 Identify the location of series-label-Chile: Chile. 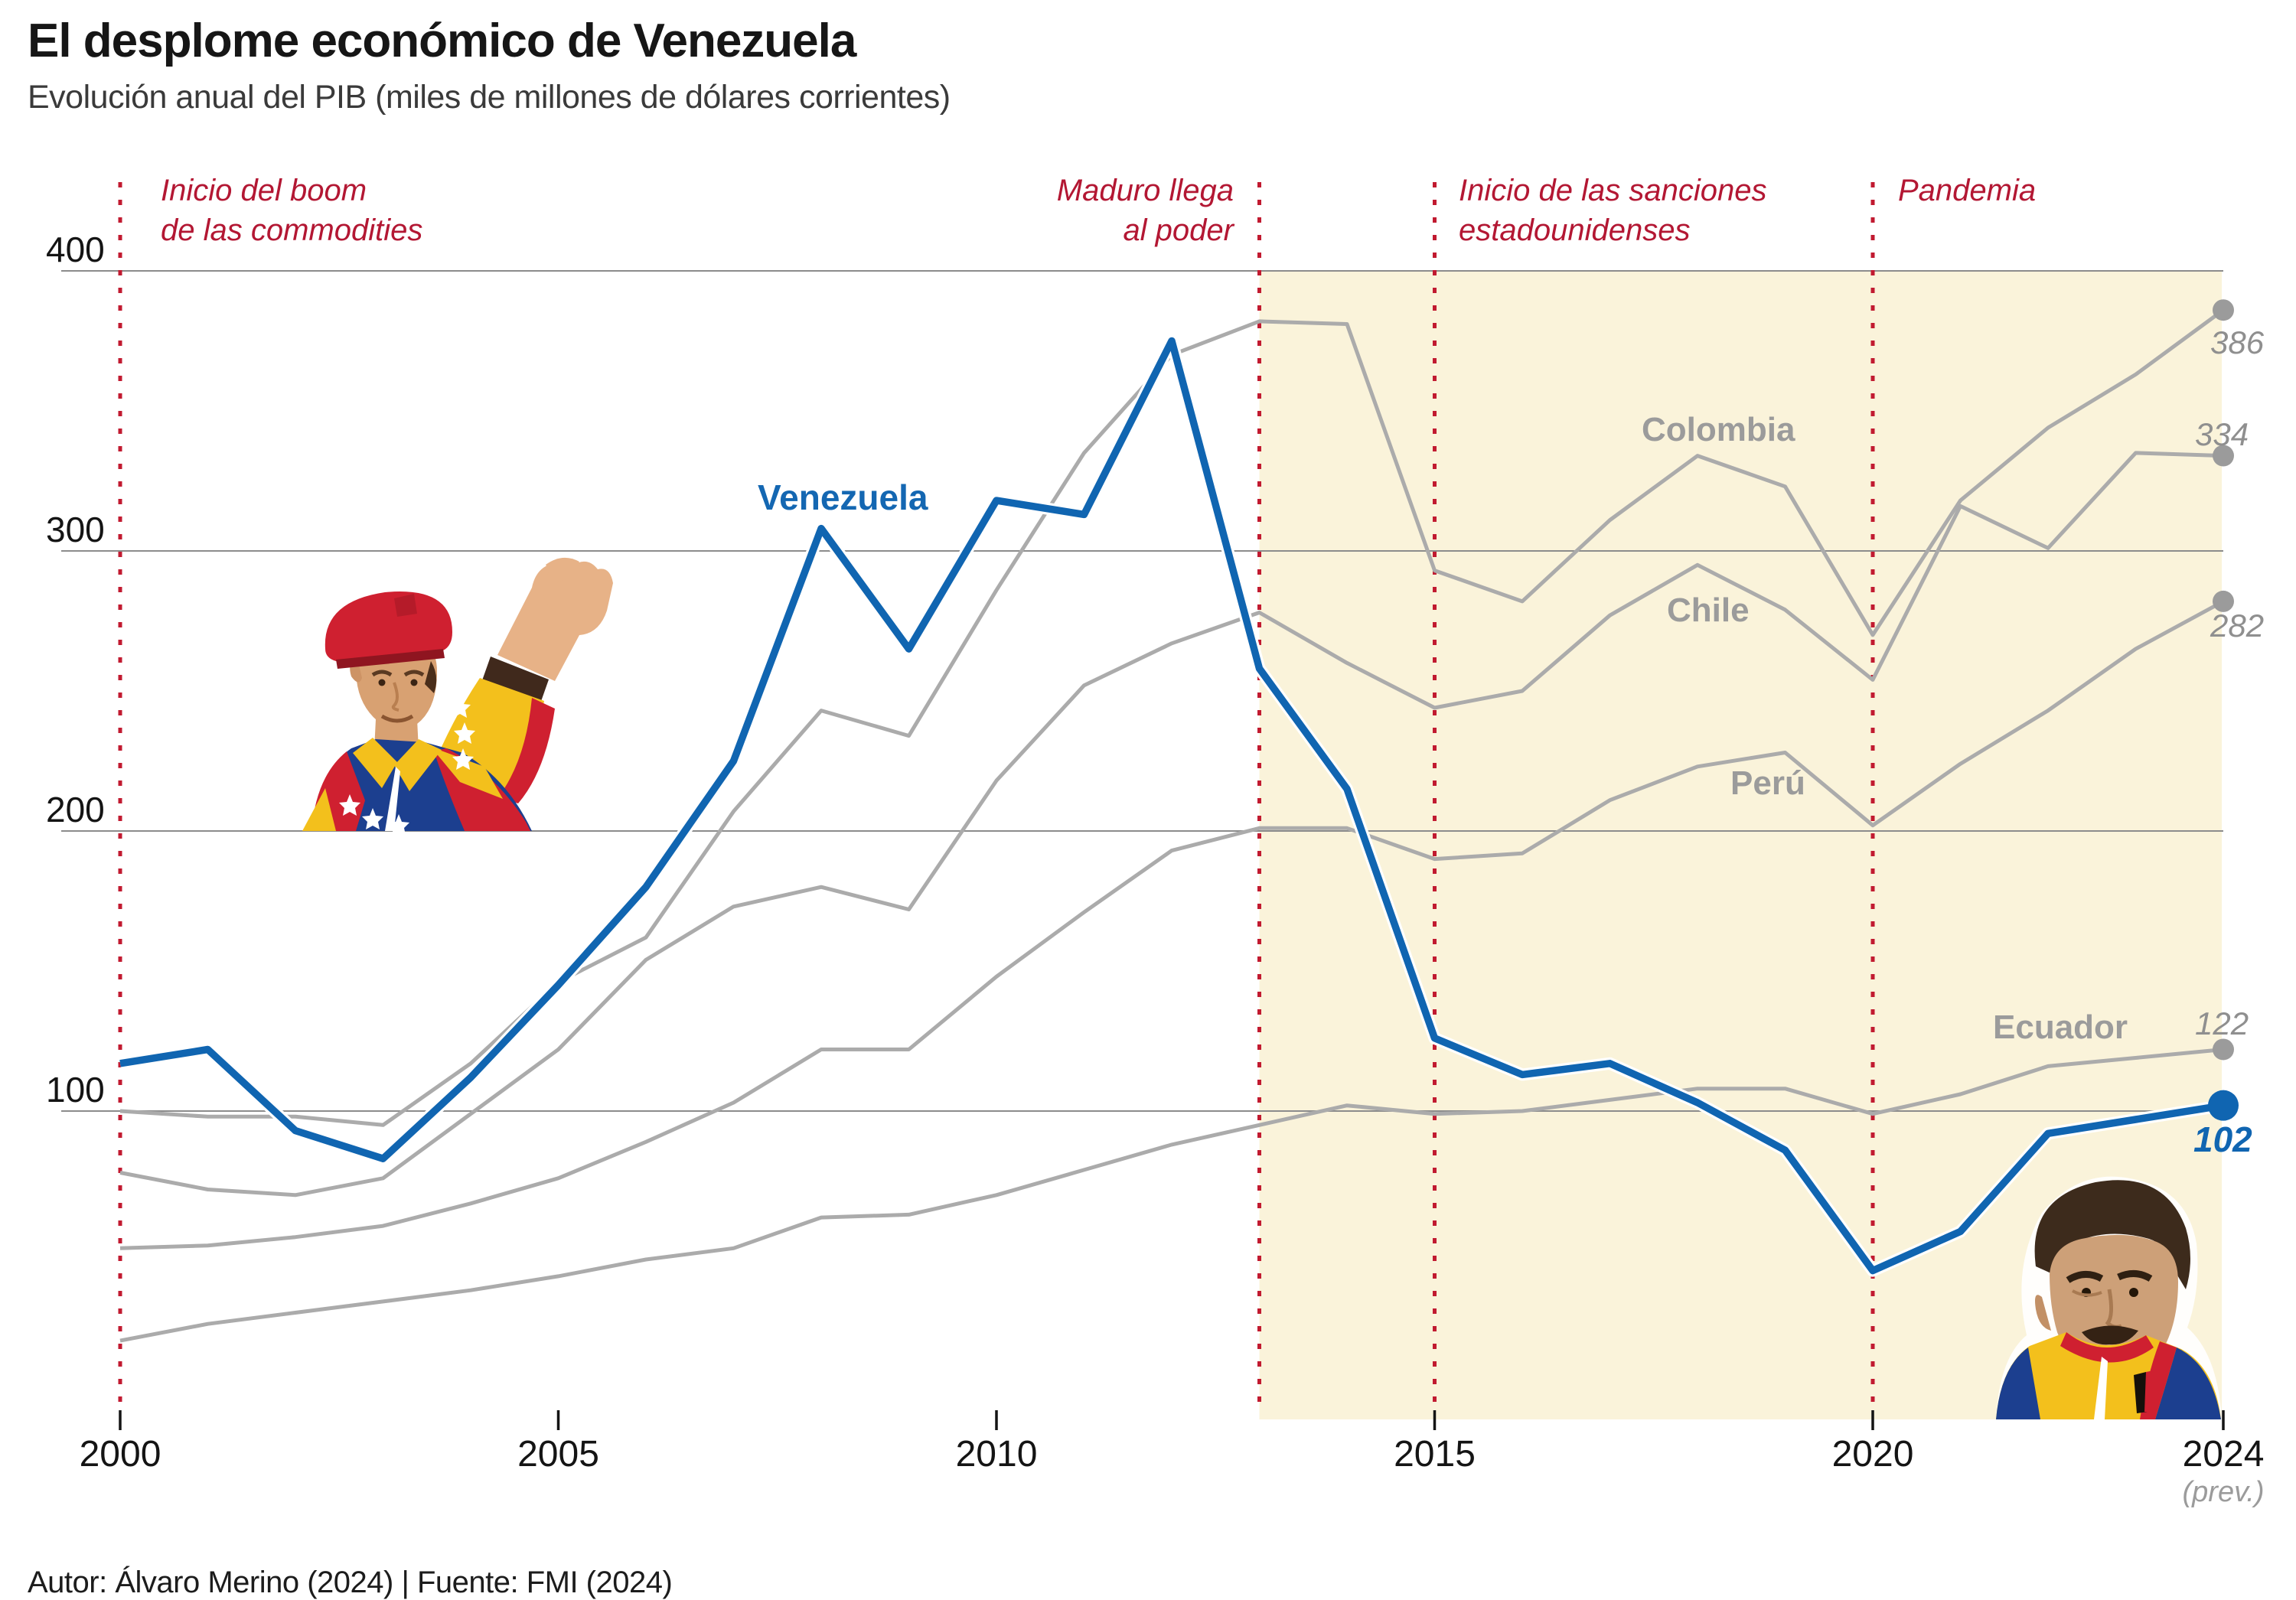
(1708, 610).